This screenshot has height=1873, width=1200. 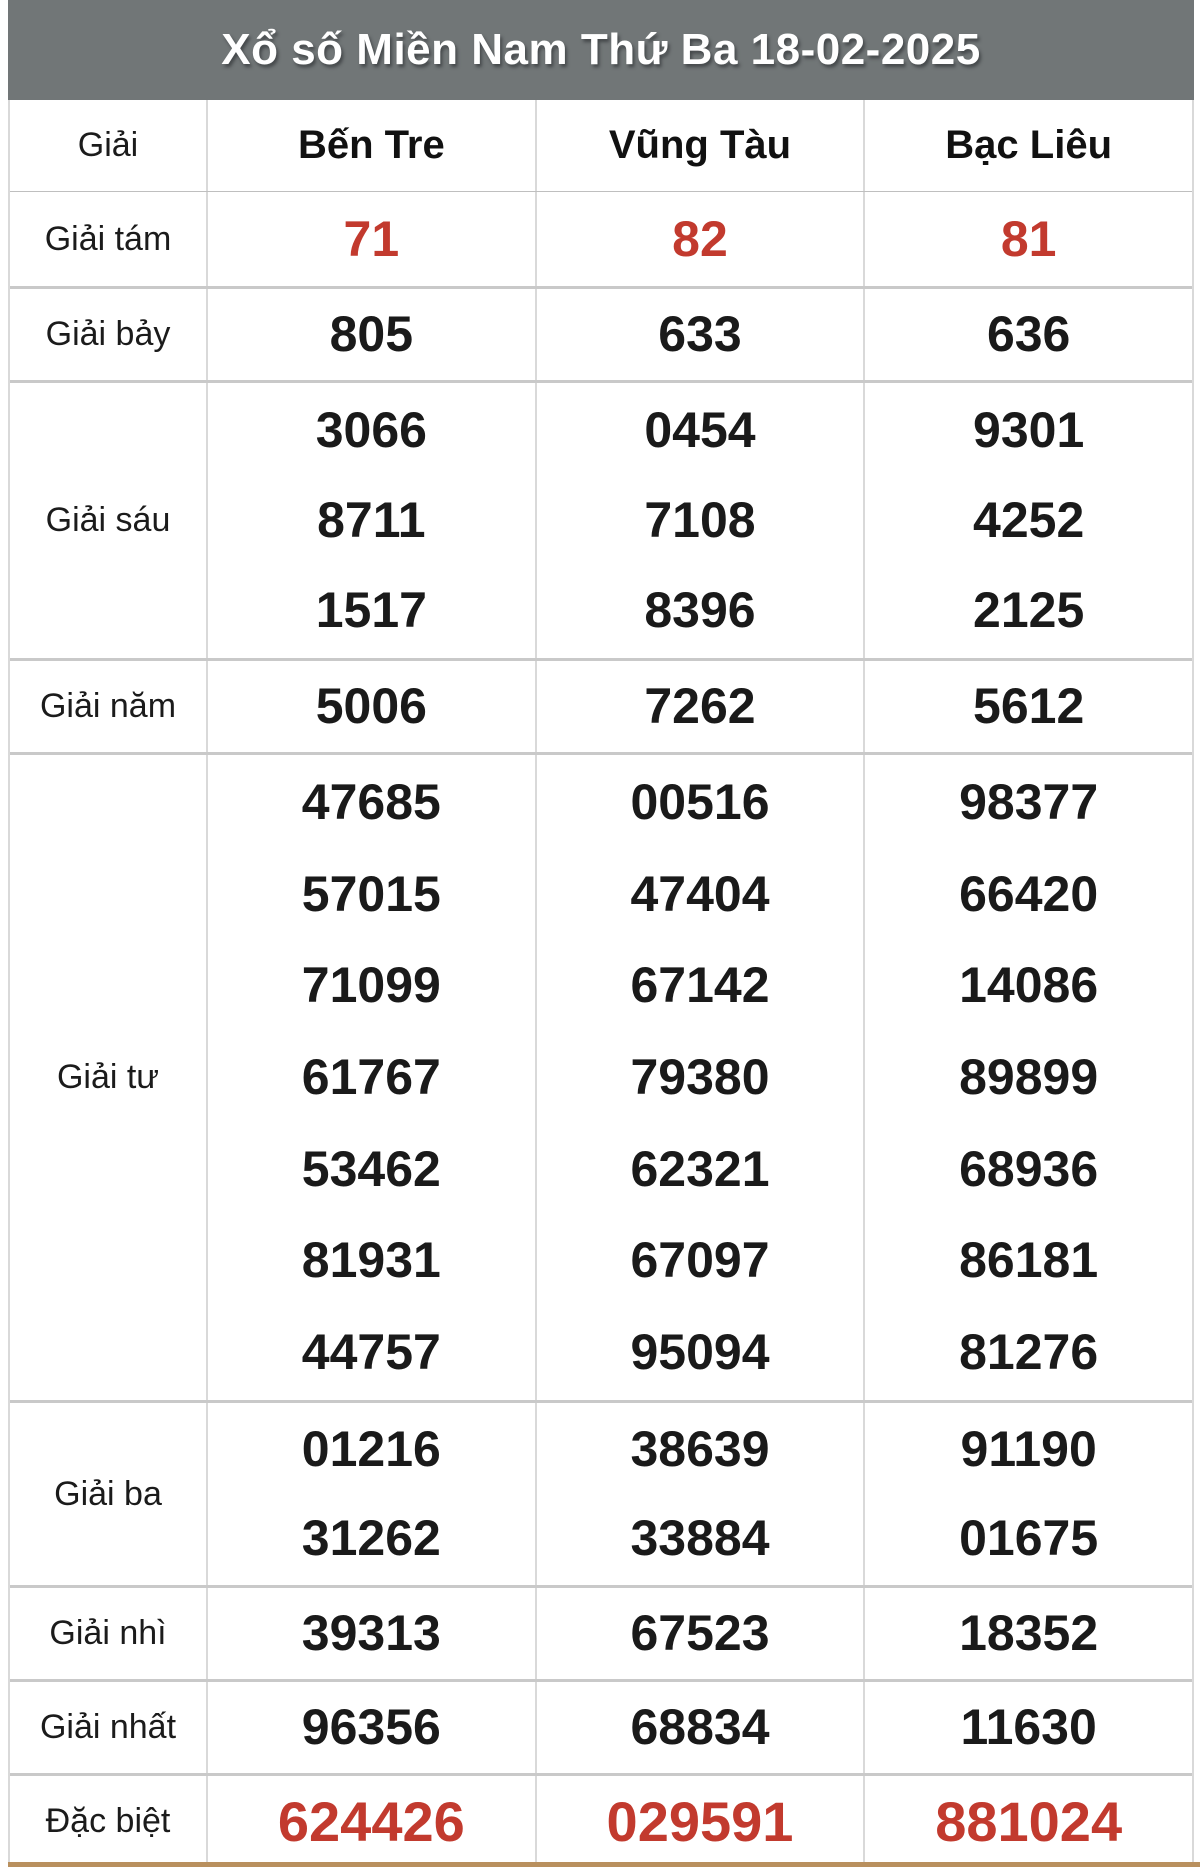 I want to click on result-number: 71099, so click(x=371, y=985).